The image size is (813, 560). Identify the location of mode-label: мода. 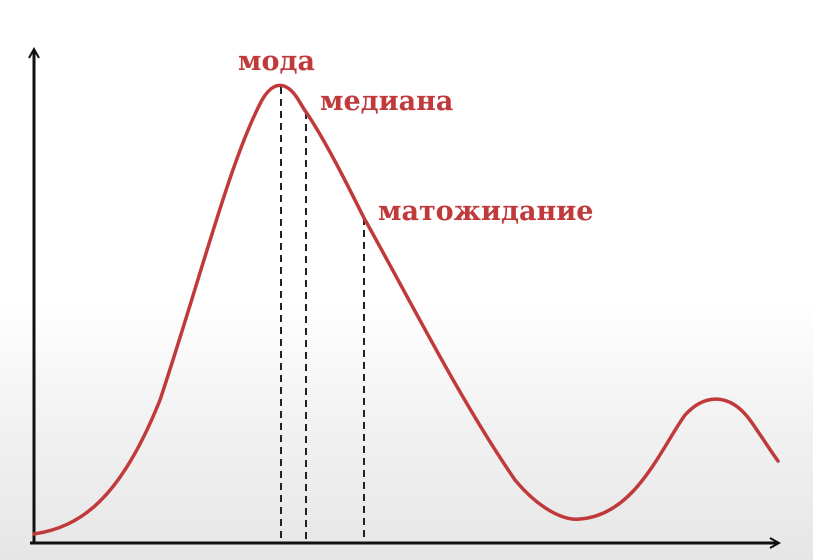
(276, 61).